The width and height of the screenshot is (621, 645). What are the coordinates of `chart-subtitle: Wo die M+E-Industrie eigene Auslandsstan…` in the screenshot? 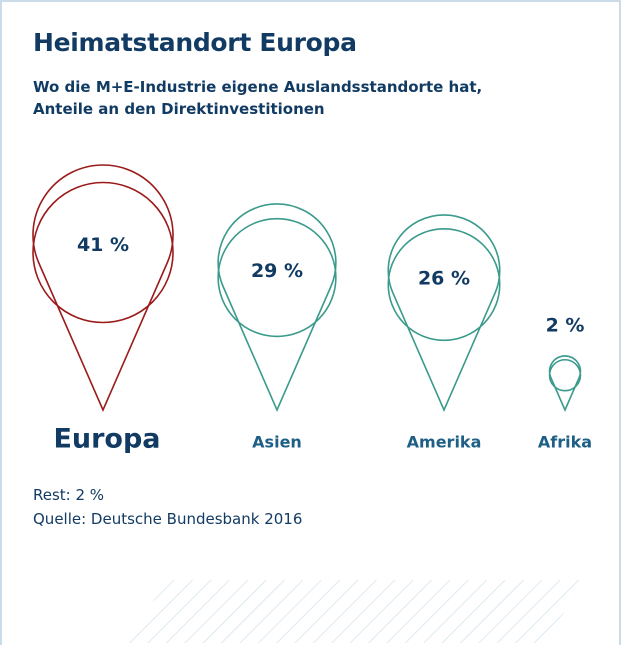 It's located at (258, 98).